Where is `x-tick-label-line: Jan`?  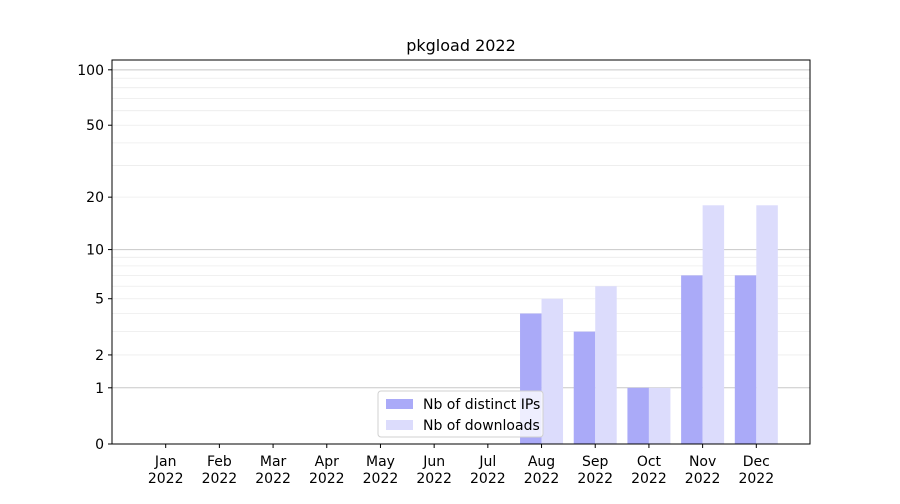 x-tick-label-line: Jan is located at coordinates (165, 462).